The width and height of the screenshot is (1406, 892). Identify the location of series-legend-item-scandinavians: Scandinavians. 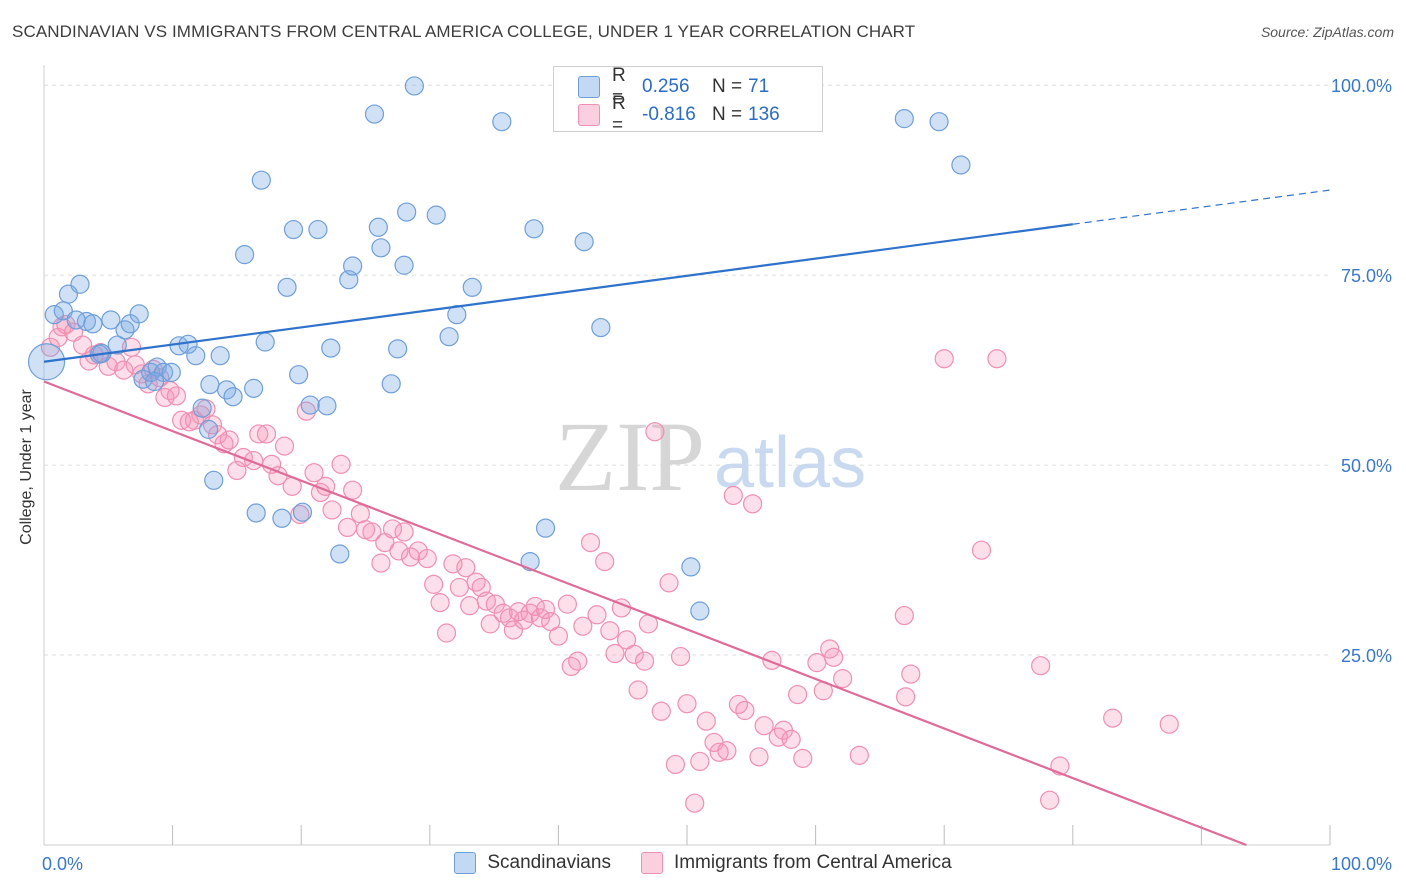
(532, 863).